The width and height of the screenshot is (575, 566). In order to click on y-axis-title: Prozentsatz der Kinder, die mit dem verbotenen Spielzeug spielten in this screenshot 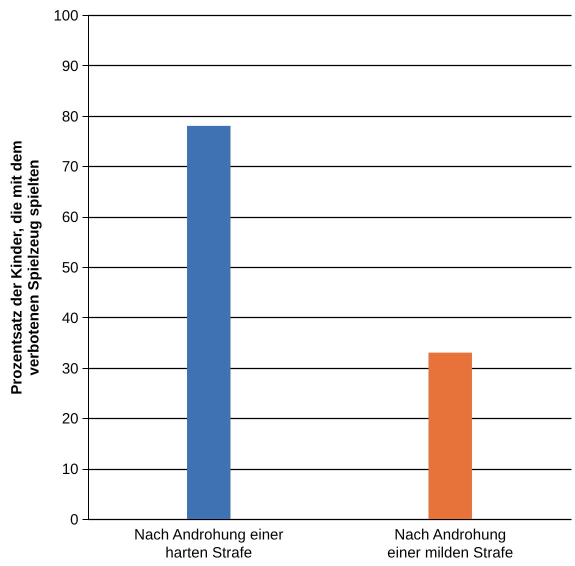, I will do `click(25, 267)`.